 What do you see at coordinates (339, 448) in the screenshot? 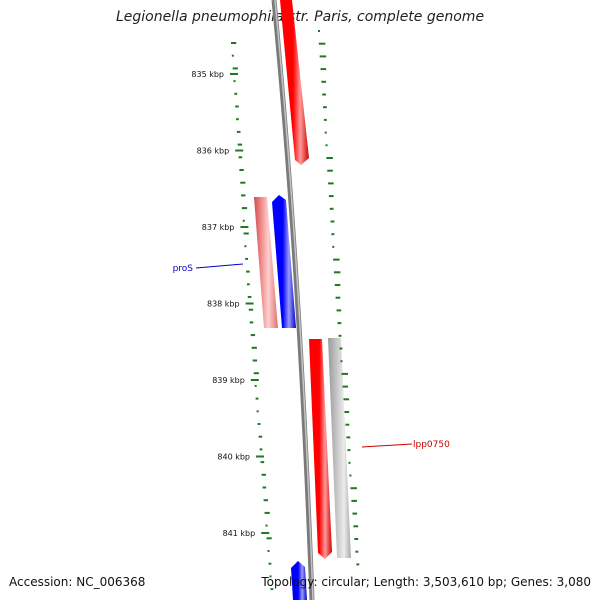
I see `cds-feature-grey` at bounding box center [339, 448].